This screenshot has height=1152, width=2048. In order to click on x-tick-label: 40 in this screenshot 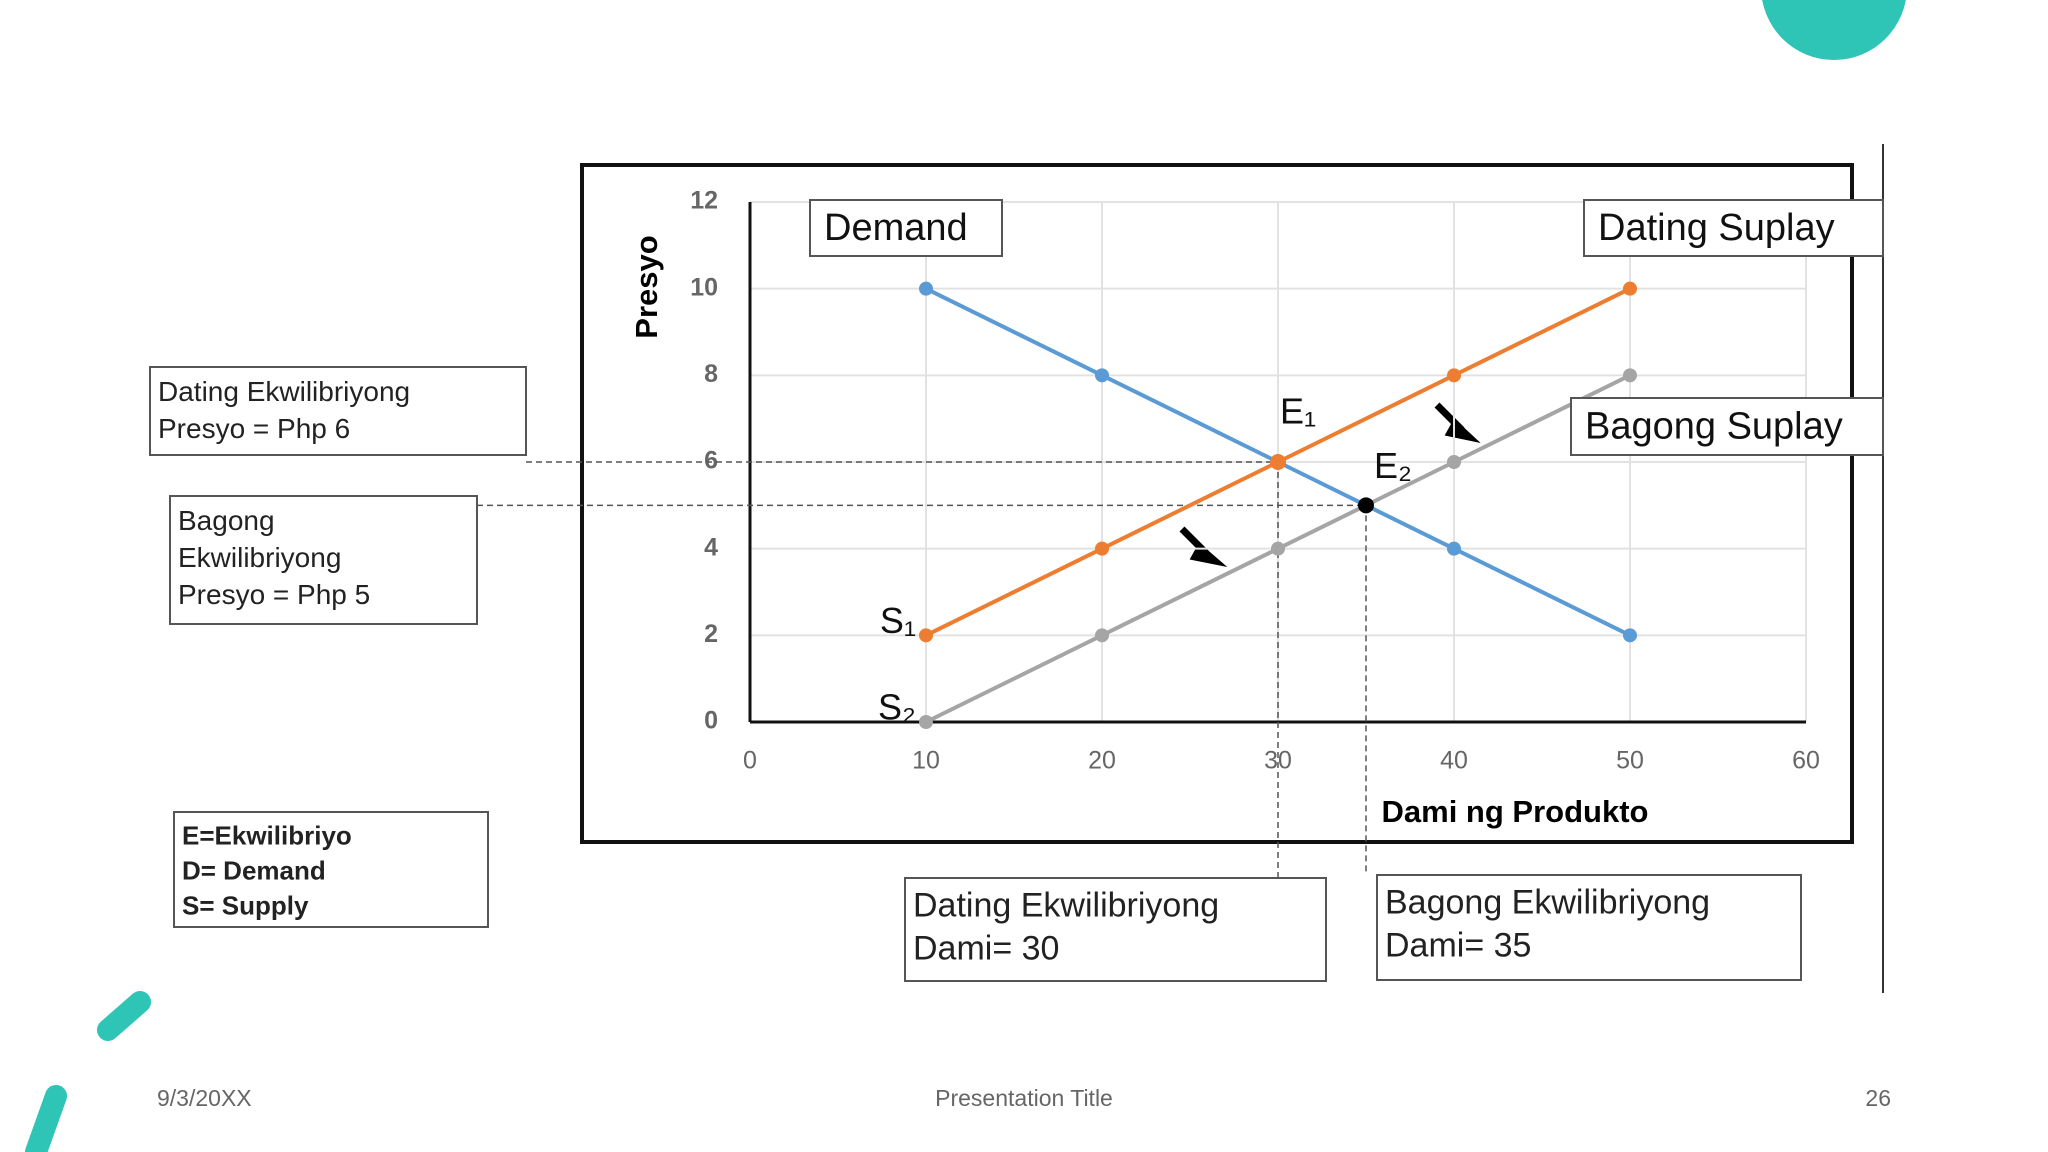, I will do `click(1454, 761)`.